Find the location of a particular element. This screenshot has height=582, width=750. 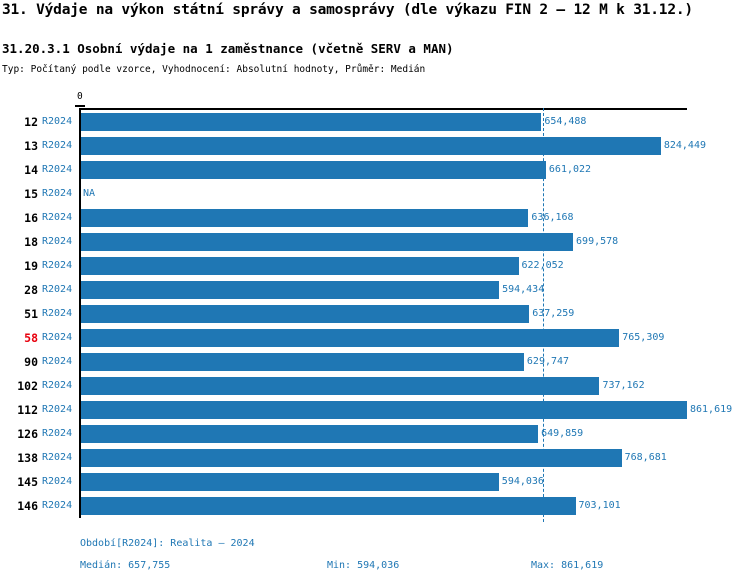

chart-row: 12 R2024 654,488 is located at coordinates (375, 122).